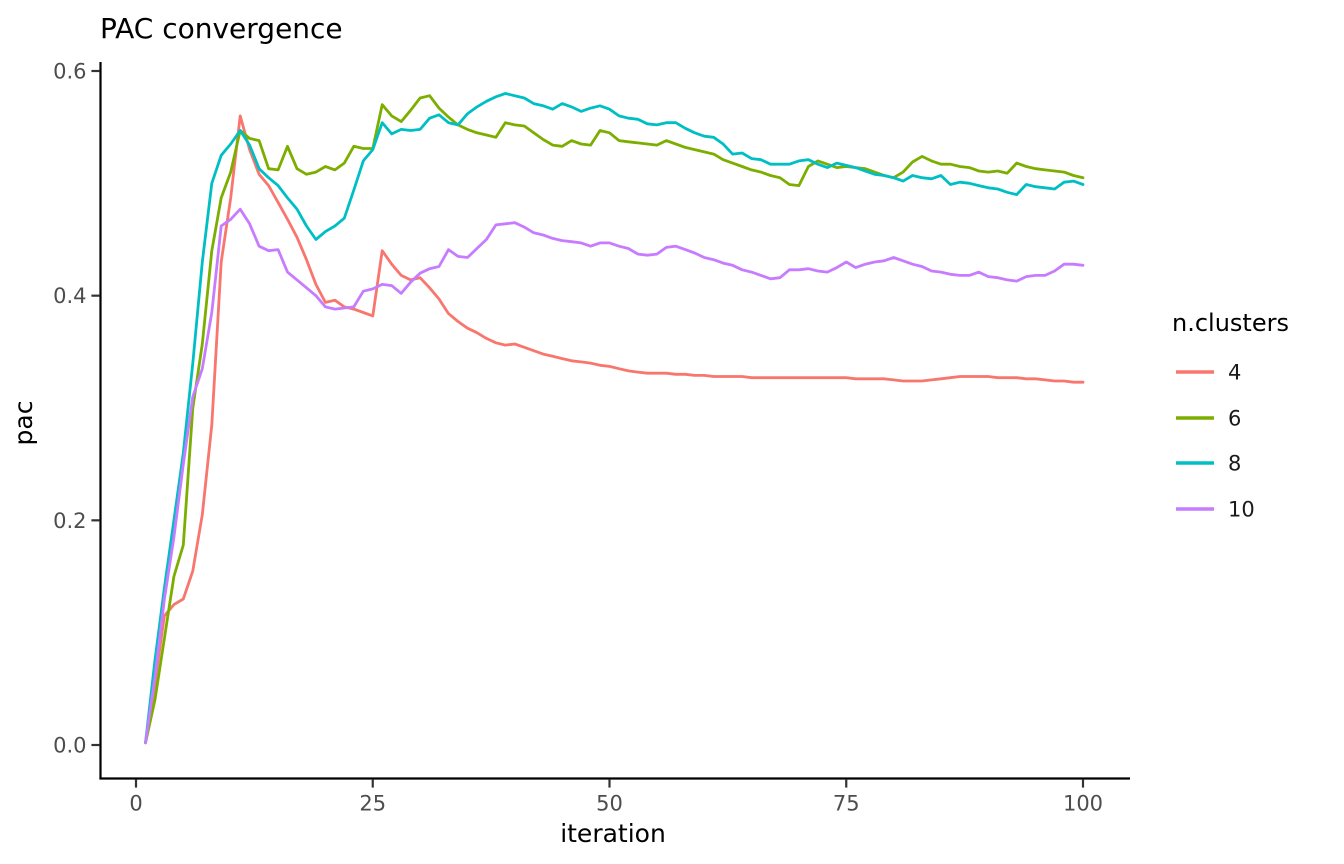 The height and width of the screenshot is (864, 1344). I want to click on x-tick-label: 25, so click(372, 804).